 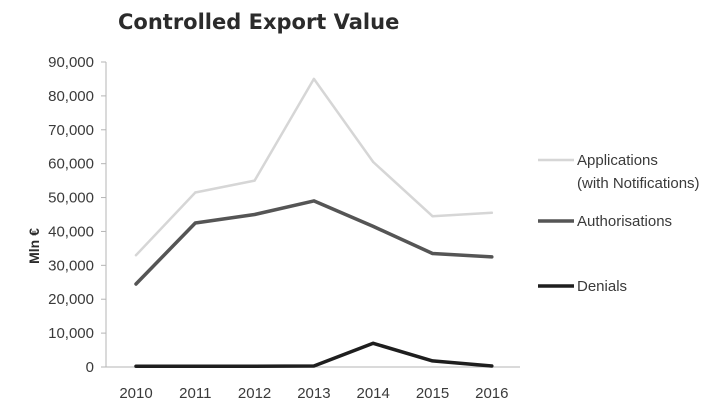 I want to click on y-tick-label: 10,000, so click(x=71, y=333).